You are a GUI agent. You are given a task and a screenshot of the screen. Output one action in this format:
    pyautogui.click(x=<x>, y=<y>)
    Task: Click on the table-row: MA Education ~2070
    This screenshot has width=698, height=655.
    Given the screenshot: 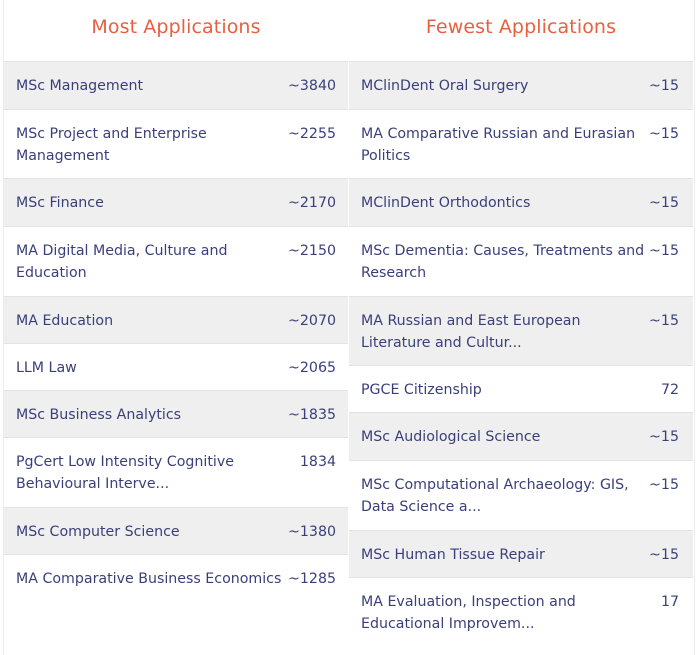 What is the action you would take?
    pyautogui.click(x=176, y=320)
    